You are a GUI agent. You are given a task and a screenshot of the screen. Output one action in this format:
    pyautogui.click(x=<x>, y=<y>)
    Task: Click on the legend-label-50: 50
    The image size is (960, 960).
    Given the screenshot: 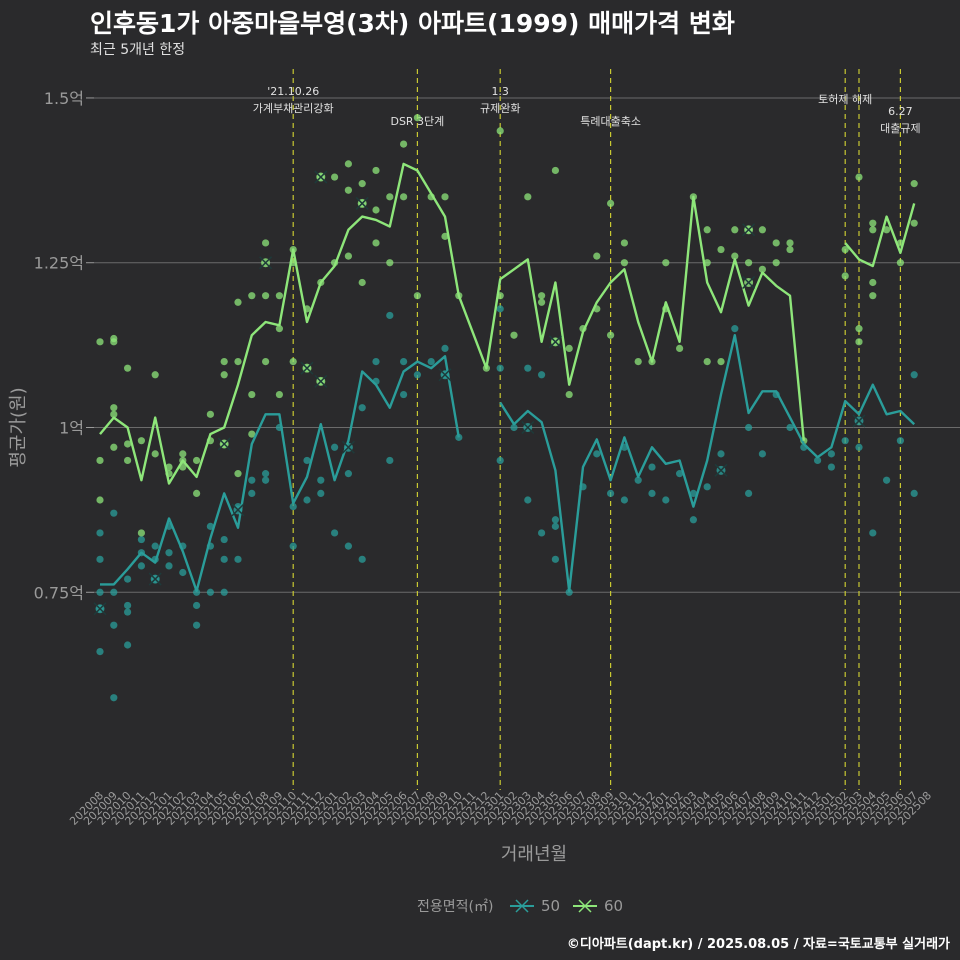 What is the action you would take?
    pyautogui.click(x=551, y=906)
    